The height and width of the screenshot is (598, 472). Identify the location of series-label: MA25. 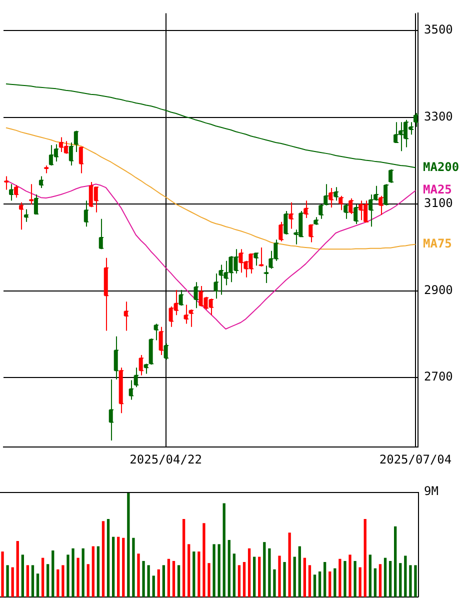
(437, 189).